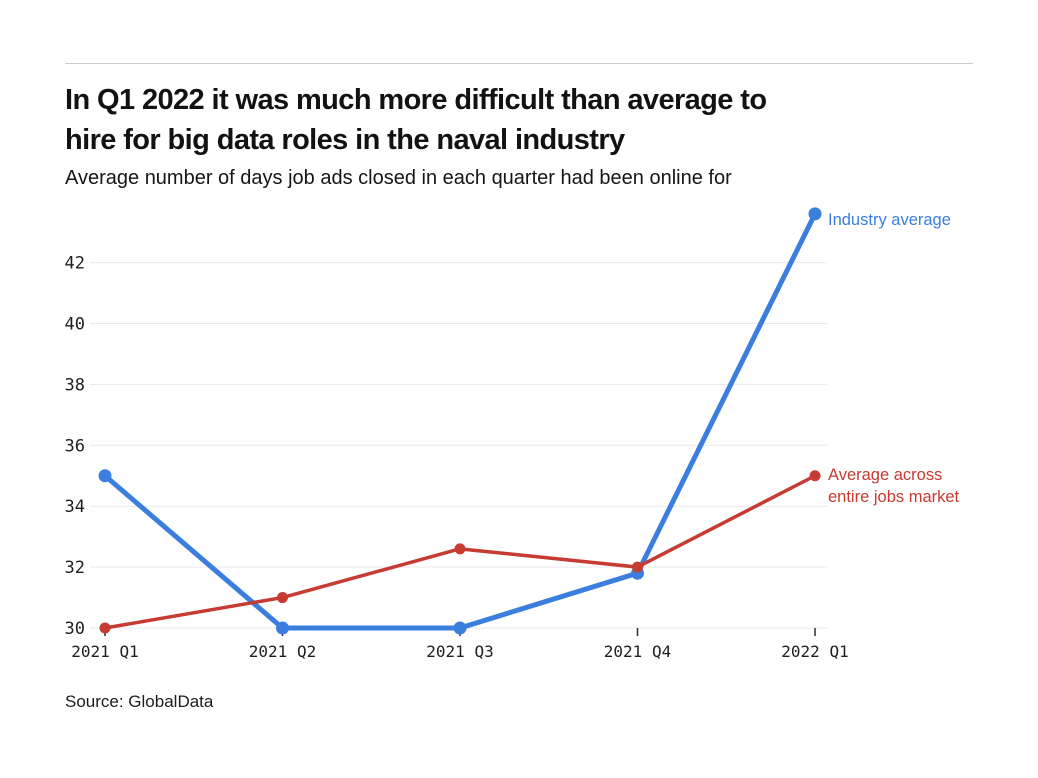 Image resolution: width=1038 pixels, height=778 pixels. What do you see at coordinates (75, 446) in the screenshot?
I see `y-axis-tick-label: 36` at bounding box center [75, 446].